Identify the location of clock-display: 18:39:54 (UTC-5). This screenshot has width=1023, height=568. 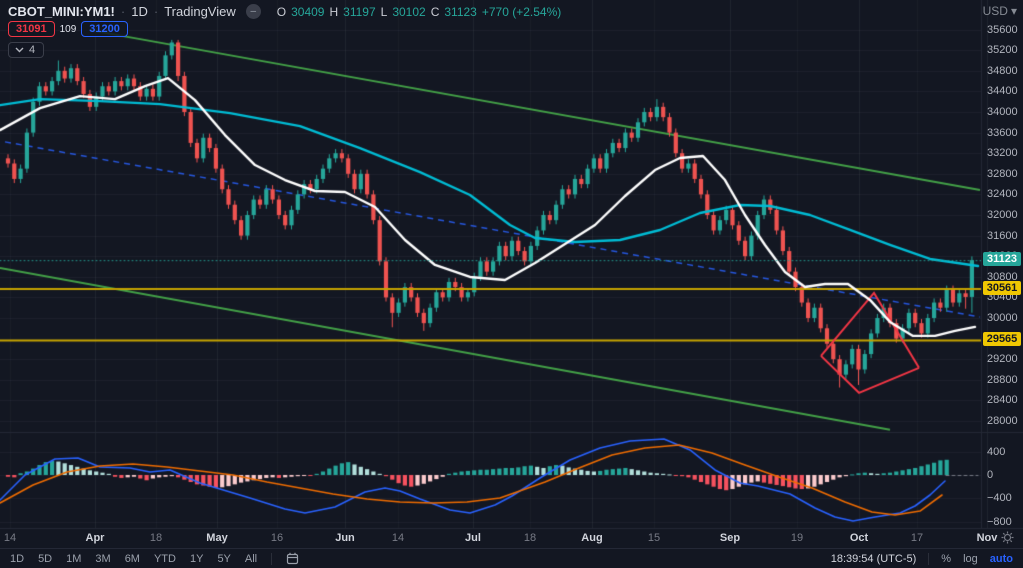
(873, 558).